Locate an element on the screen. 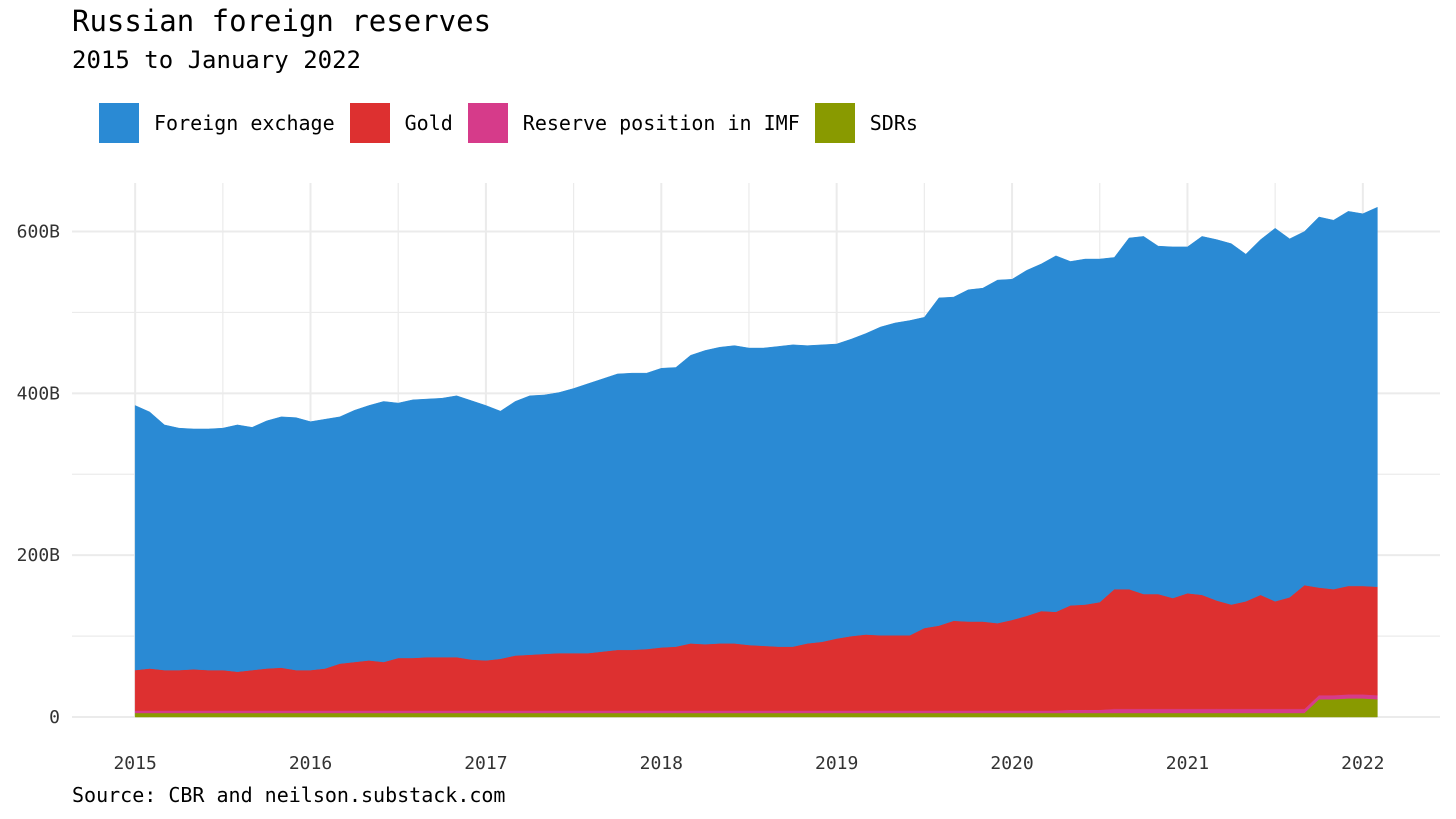  source-caption: Source: CBR and neilson.substack.com is located at coordinates (289, 795).